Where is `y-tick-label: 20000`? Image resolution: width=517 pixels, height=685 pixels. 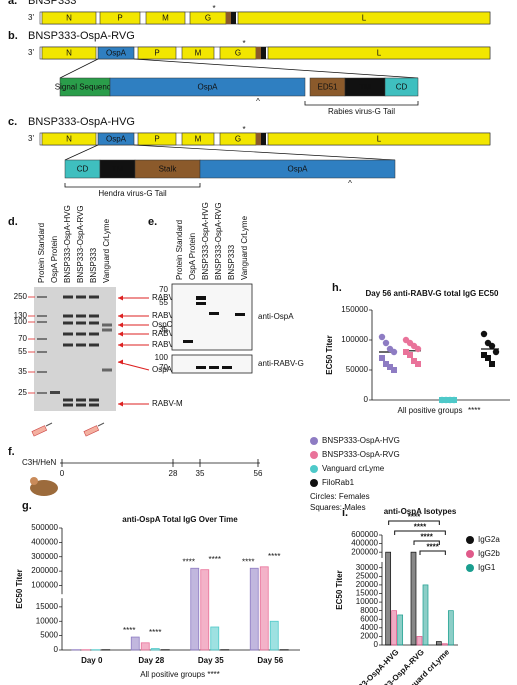 y-tick-label: 20000 is located at coordinates (367, 584).